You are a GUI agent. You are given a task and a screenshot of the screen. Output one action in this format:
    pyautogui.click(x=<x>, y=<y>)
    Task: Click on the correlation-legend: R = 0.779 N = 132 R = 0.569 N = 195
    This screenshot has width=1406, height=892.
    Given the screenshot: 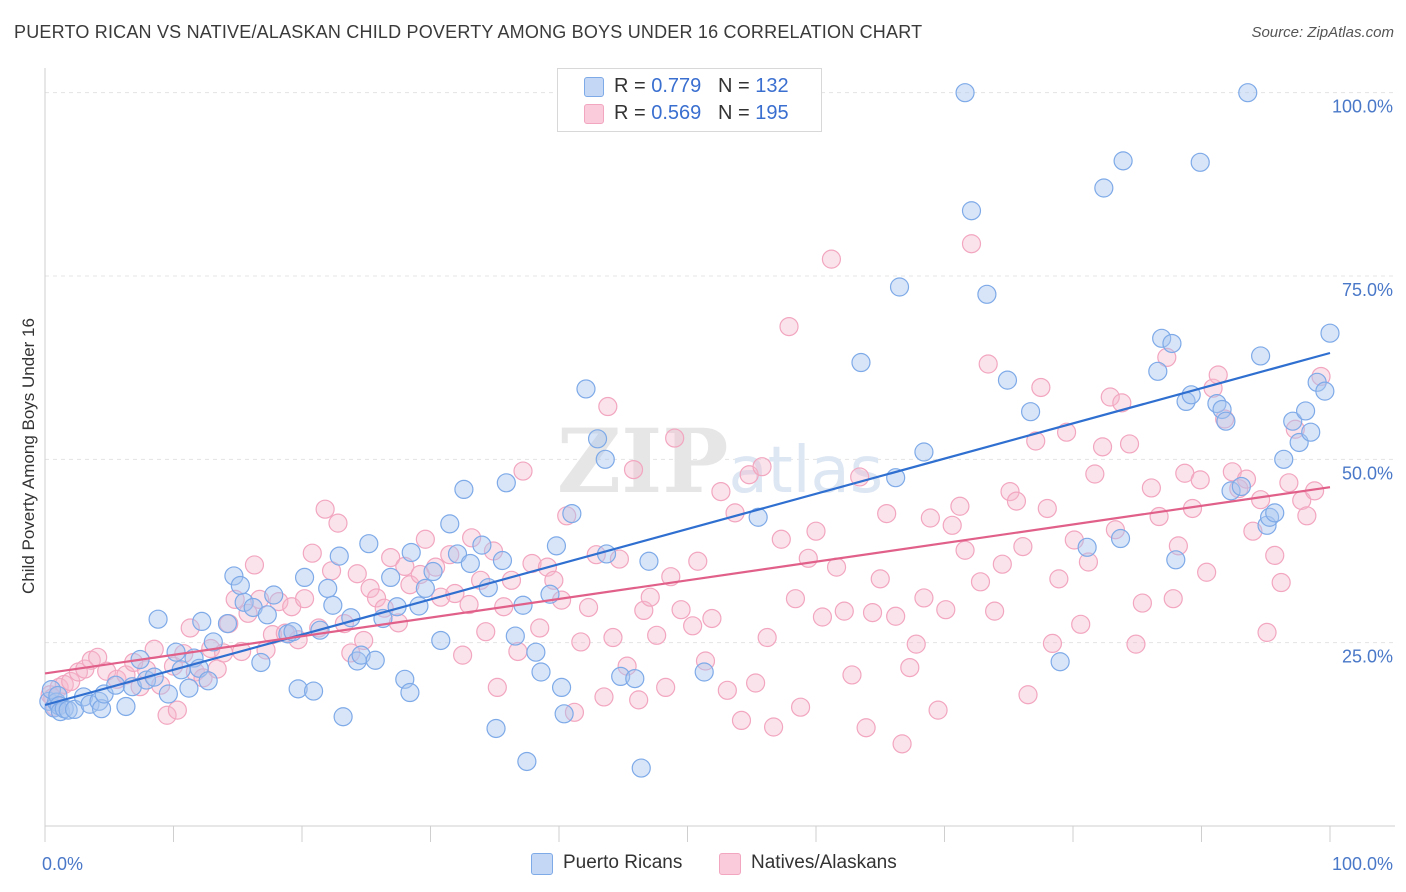 What is the action you would take?
    pyautogui.click(x=689, y=100)
    